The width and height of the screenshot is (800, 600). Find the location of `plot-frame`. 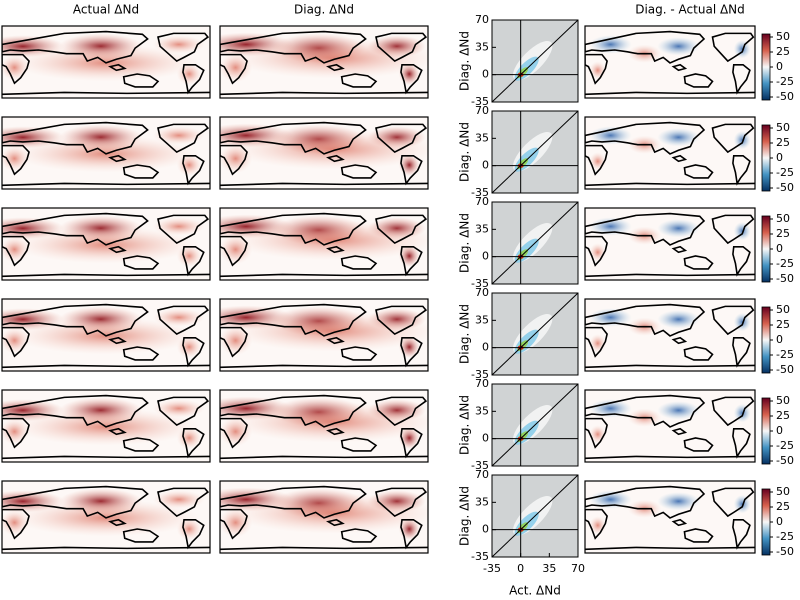

plot-frame is located at coordinates (535, 243).